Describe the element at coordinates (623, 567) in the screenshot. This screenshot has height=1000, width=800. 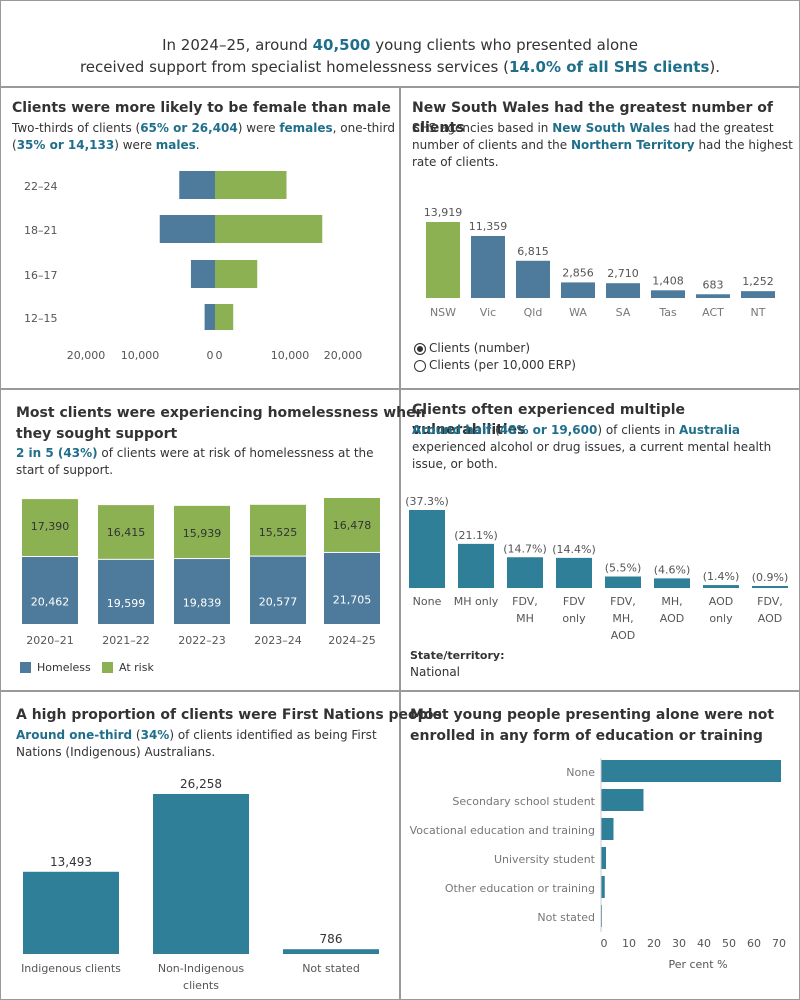
I see `value-label: (5.5%)` at that location.